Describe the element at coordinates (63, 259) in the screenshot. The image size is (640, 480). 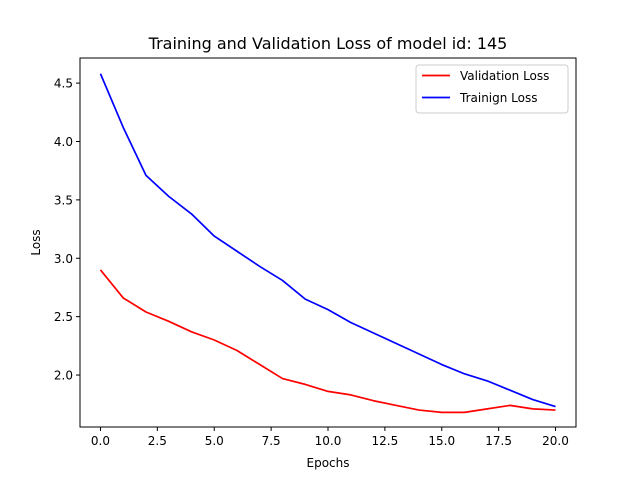
I see `y-tick-label: 3.0` at that location.